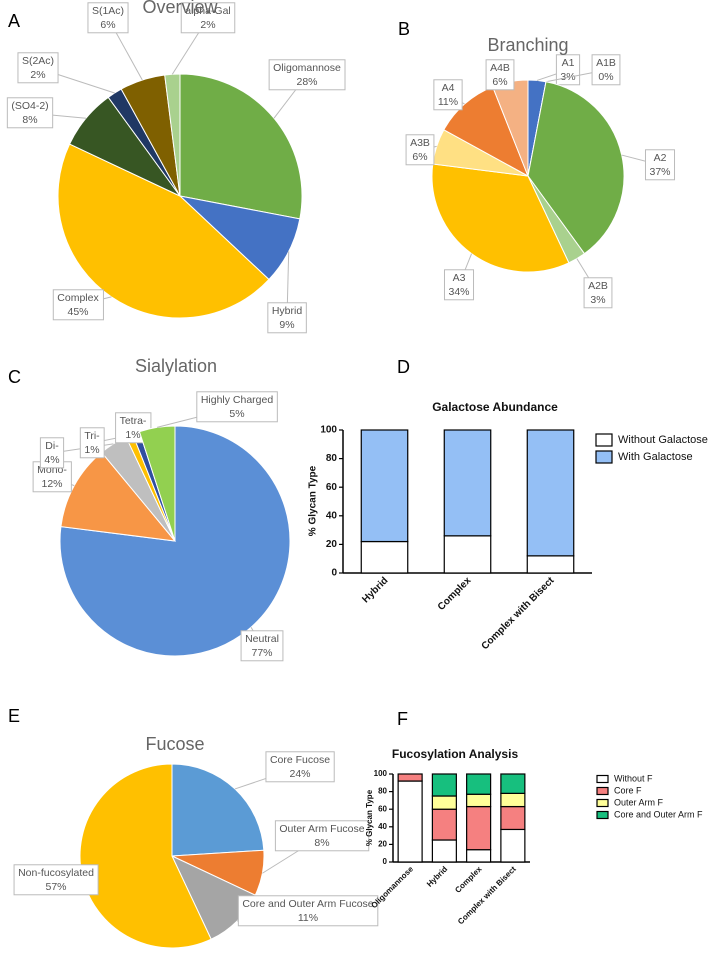 The height and width of the screenshot is (972, 712). Describe the element at coordinates (300, 767) in the screenshot. I see `slice-label: Core Fucose 24%` at that location.